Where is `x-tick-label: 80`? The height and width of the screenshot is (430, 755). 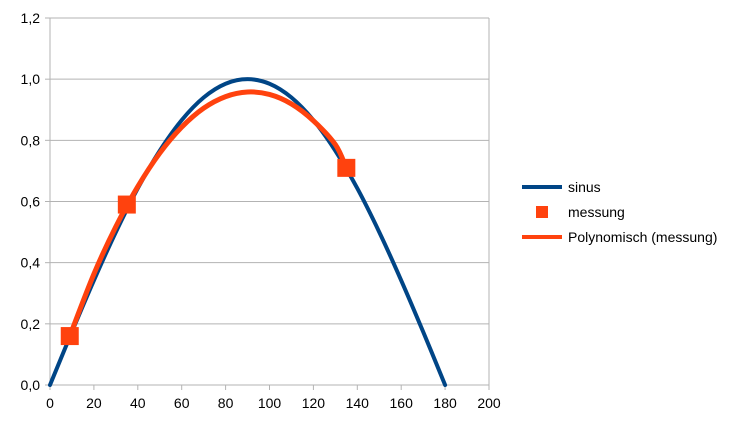
x-tick-label: 80 is located at coordinates (226, 403).